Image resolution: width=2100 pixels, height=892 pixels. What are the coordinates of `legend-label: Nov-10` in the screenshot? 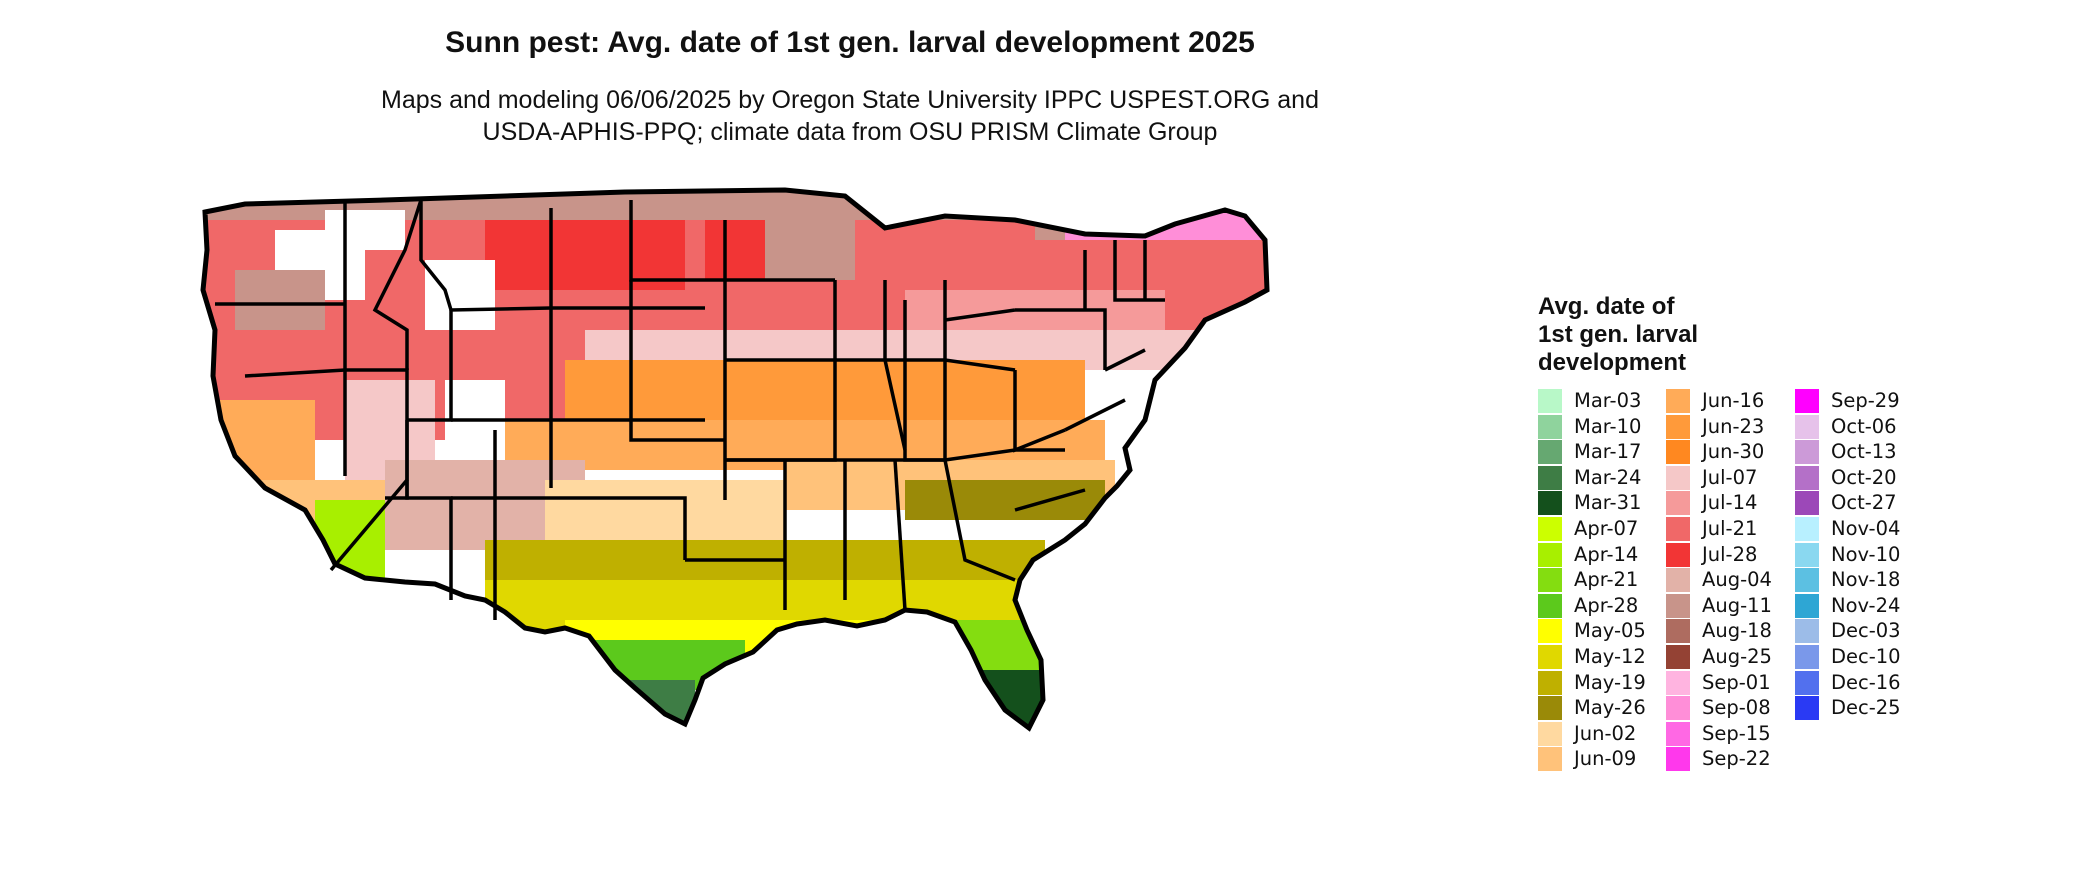 It's located at (1866, 554).